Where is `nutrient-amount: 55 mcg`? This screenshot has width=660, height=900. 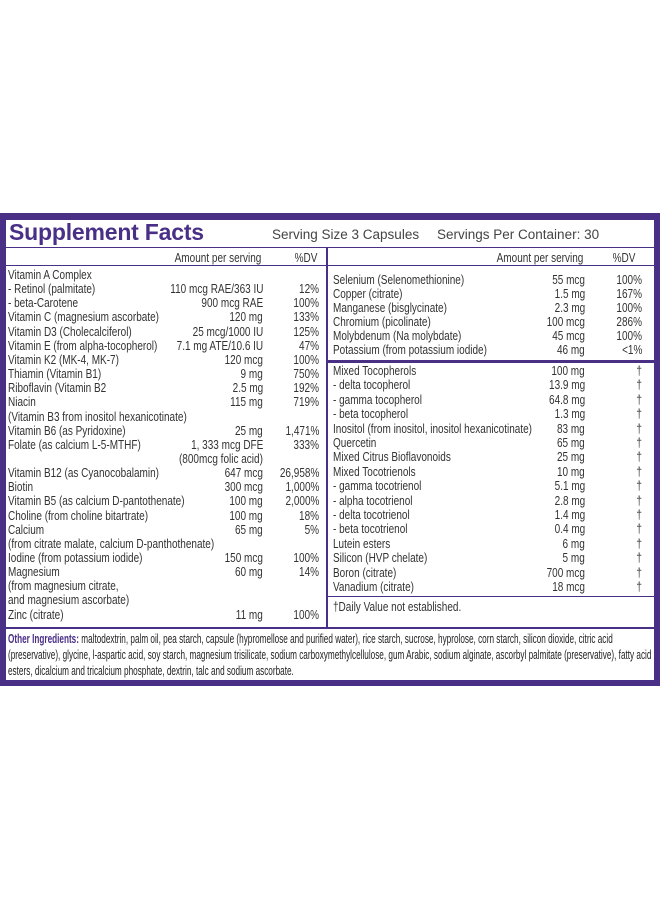 nutrient-amount: 55 mcg is located at coordinates (568, 280).